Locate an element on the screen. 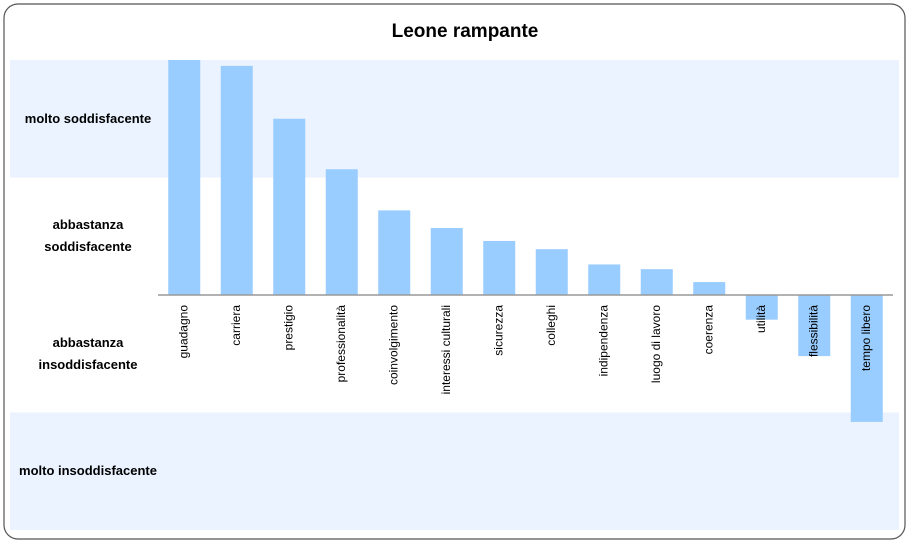 The image size is (910, 544). x-tick-label: tempo libero is located at coordinates (866, 338).